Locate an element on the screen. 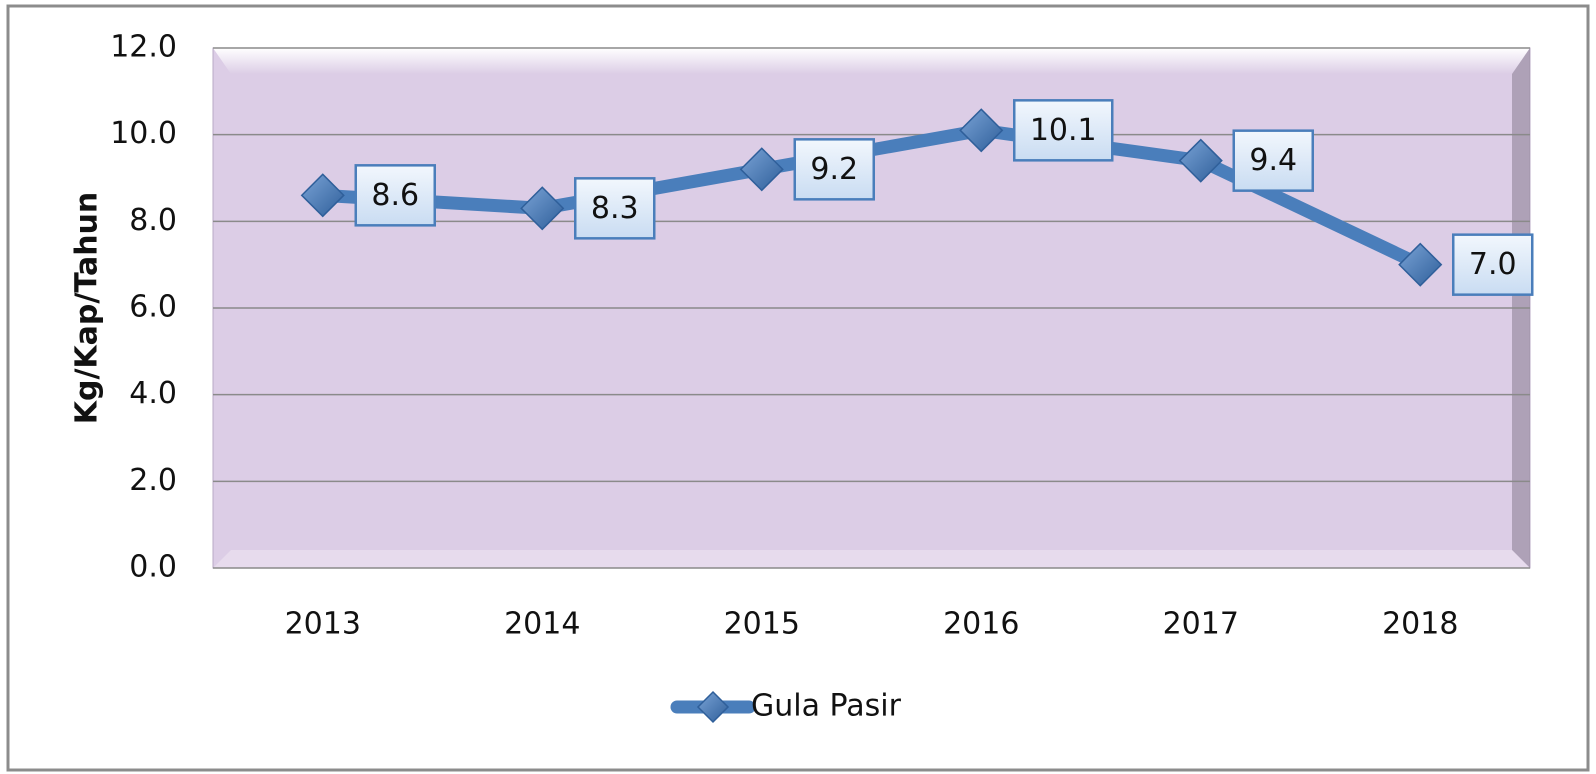 This screenshot has width=1596, height=774. y-tick-label: 10.0 is located at coordinates (143, 133).